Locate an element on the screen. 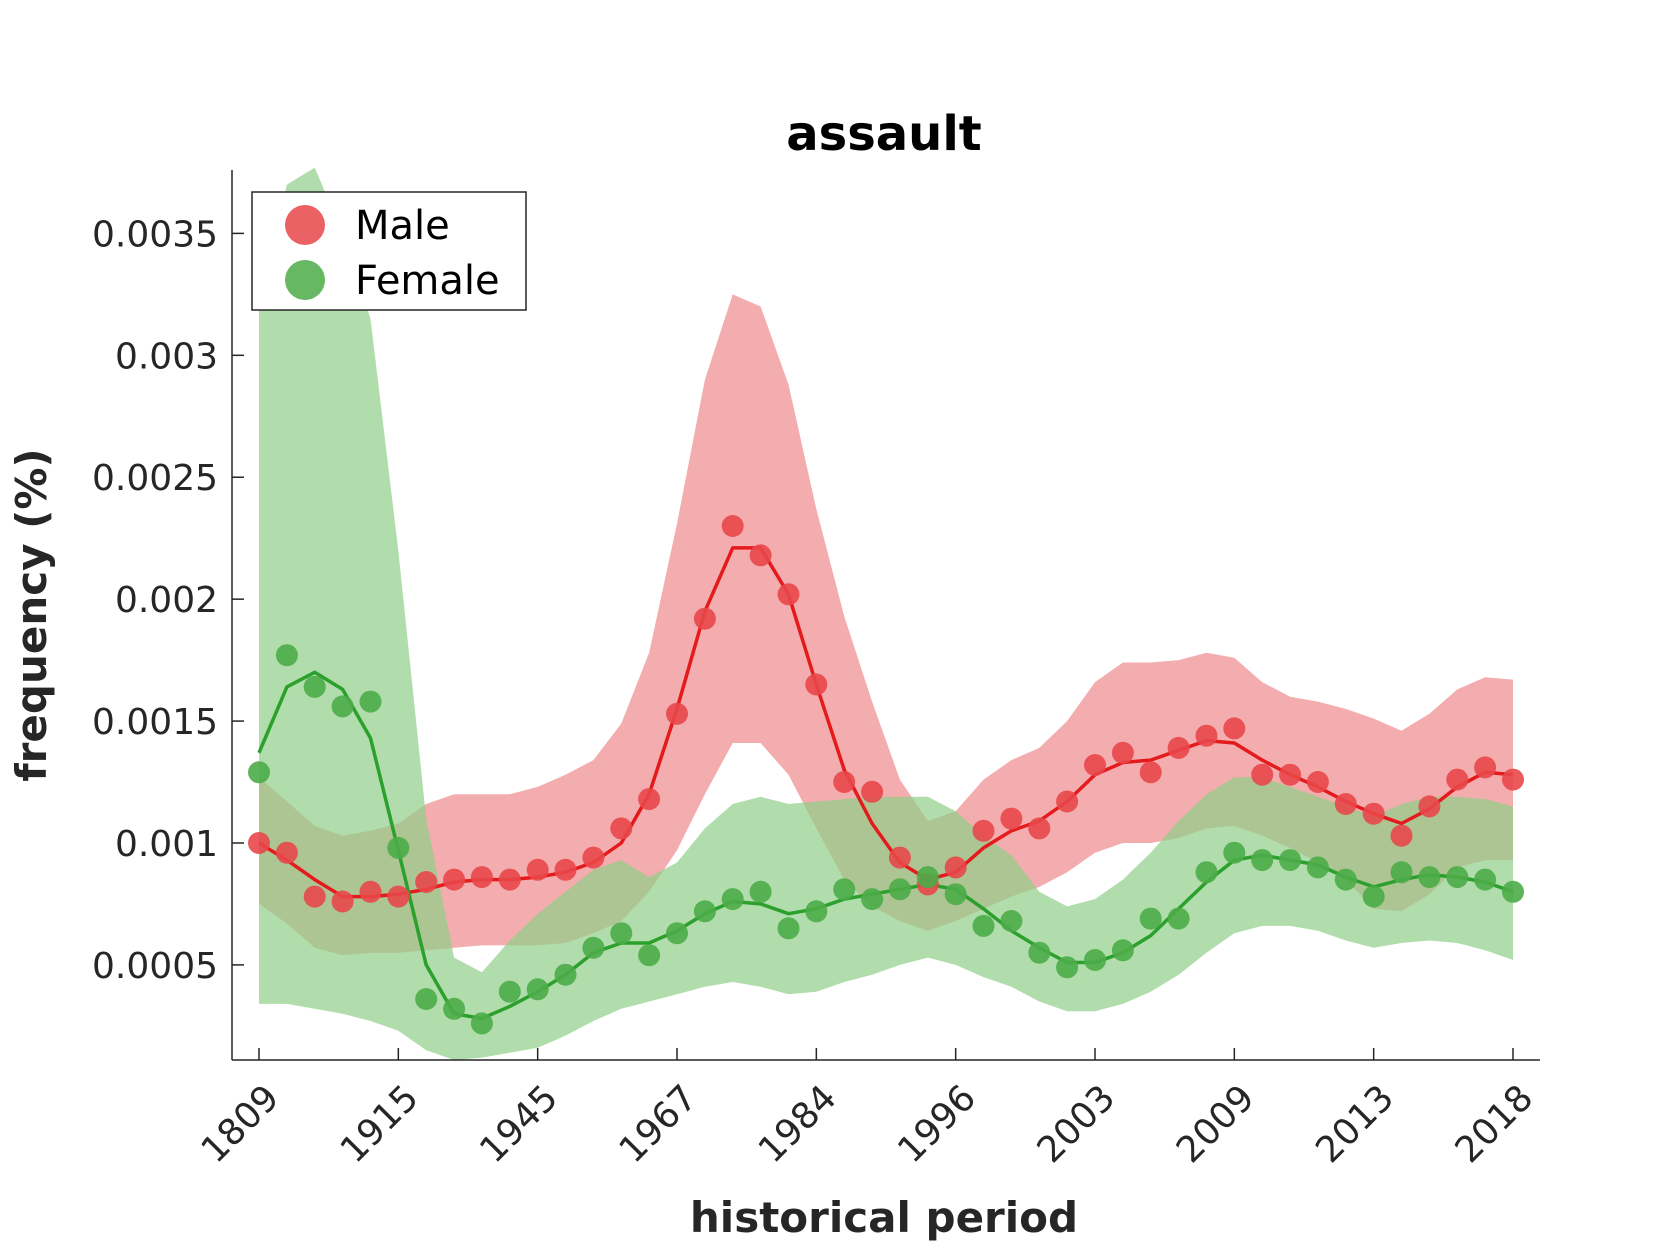  x-tick-label: 1915 is located at coordinates (380, 1124).